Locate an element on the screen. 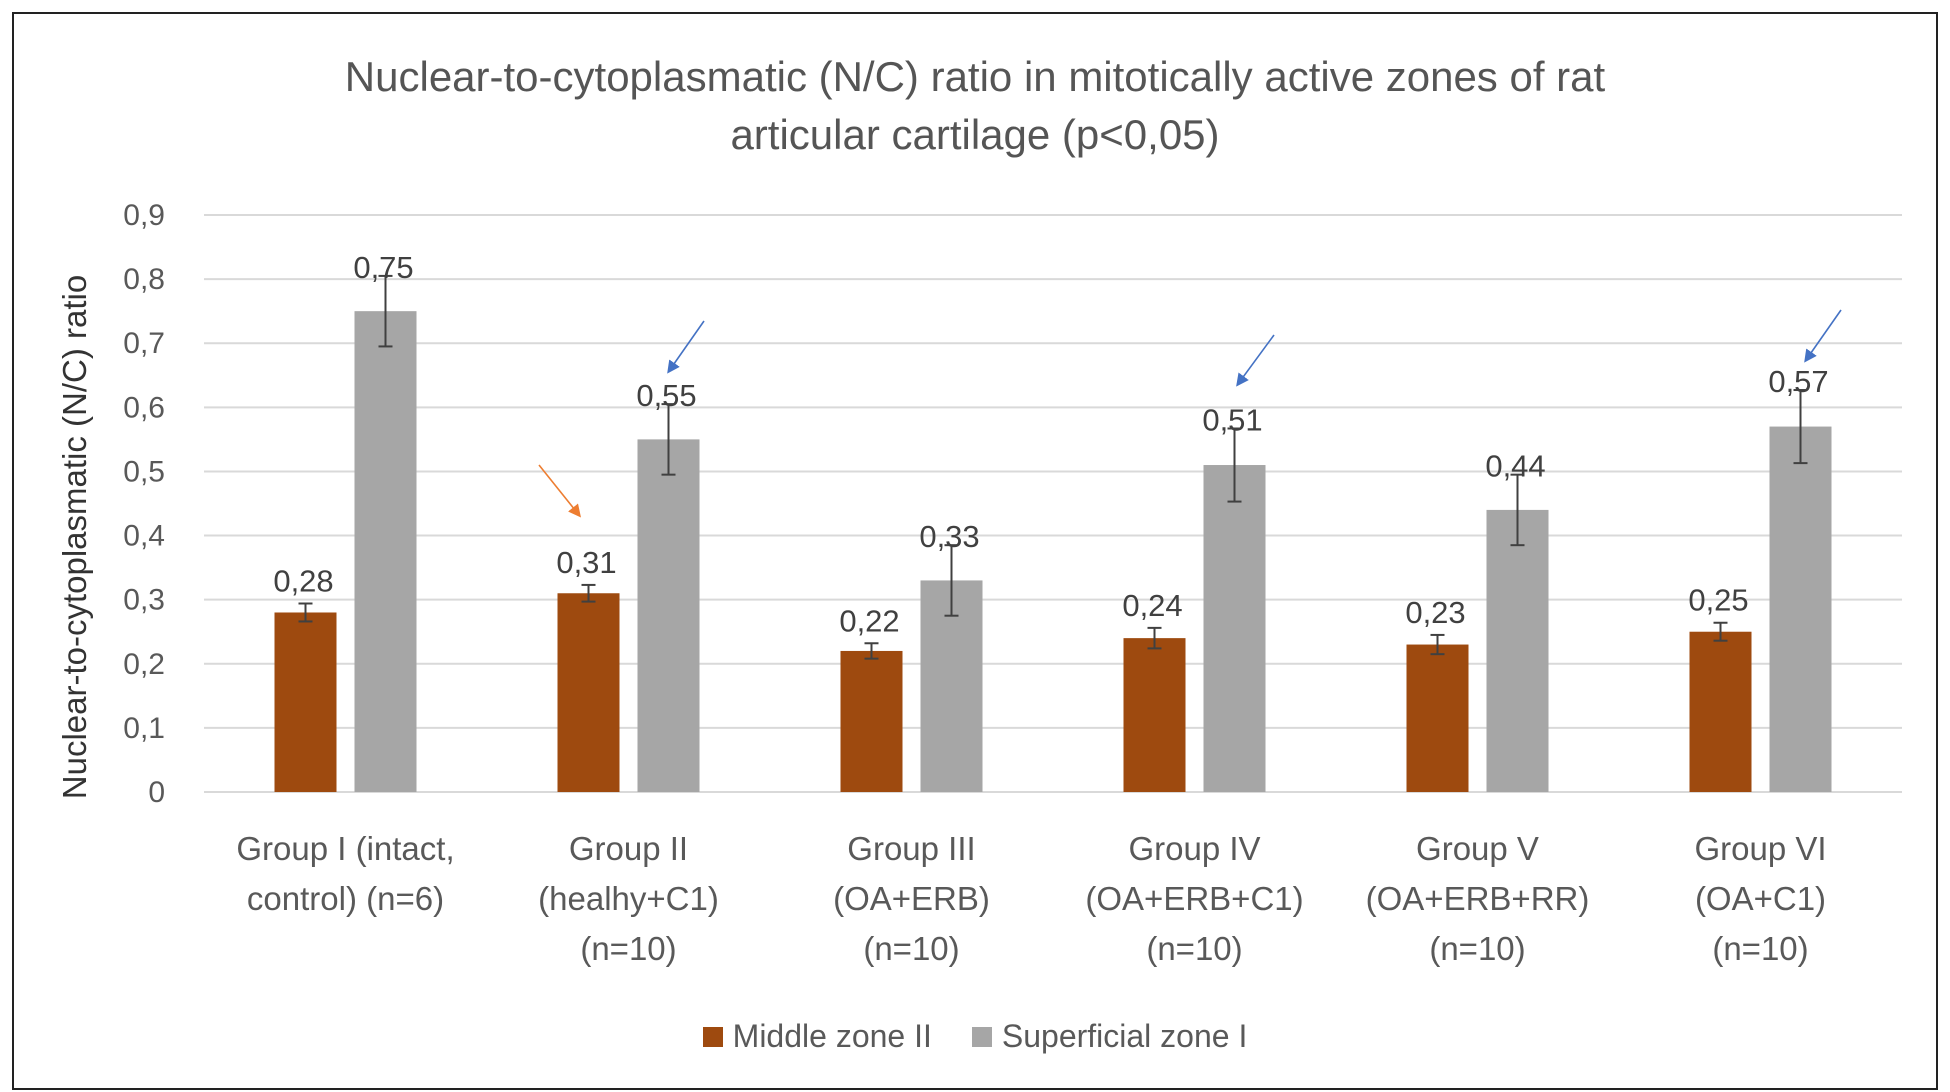 The height and width of the screenshot is (1092, 1950). y-tick-label: 0,7 is located at coordinates (144, 343).